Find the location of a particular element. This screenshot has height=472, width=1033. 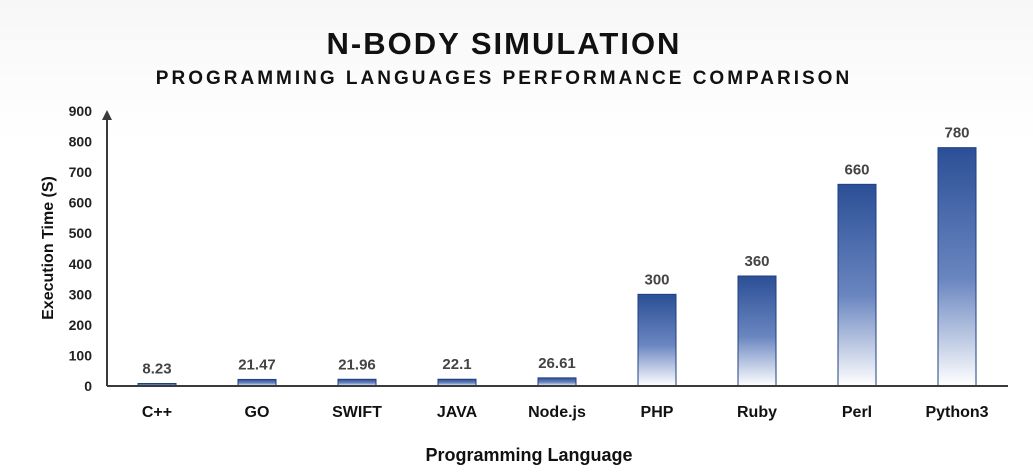

category-label: Node.js is located at coordinates (557, 412).